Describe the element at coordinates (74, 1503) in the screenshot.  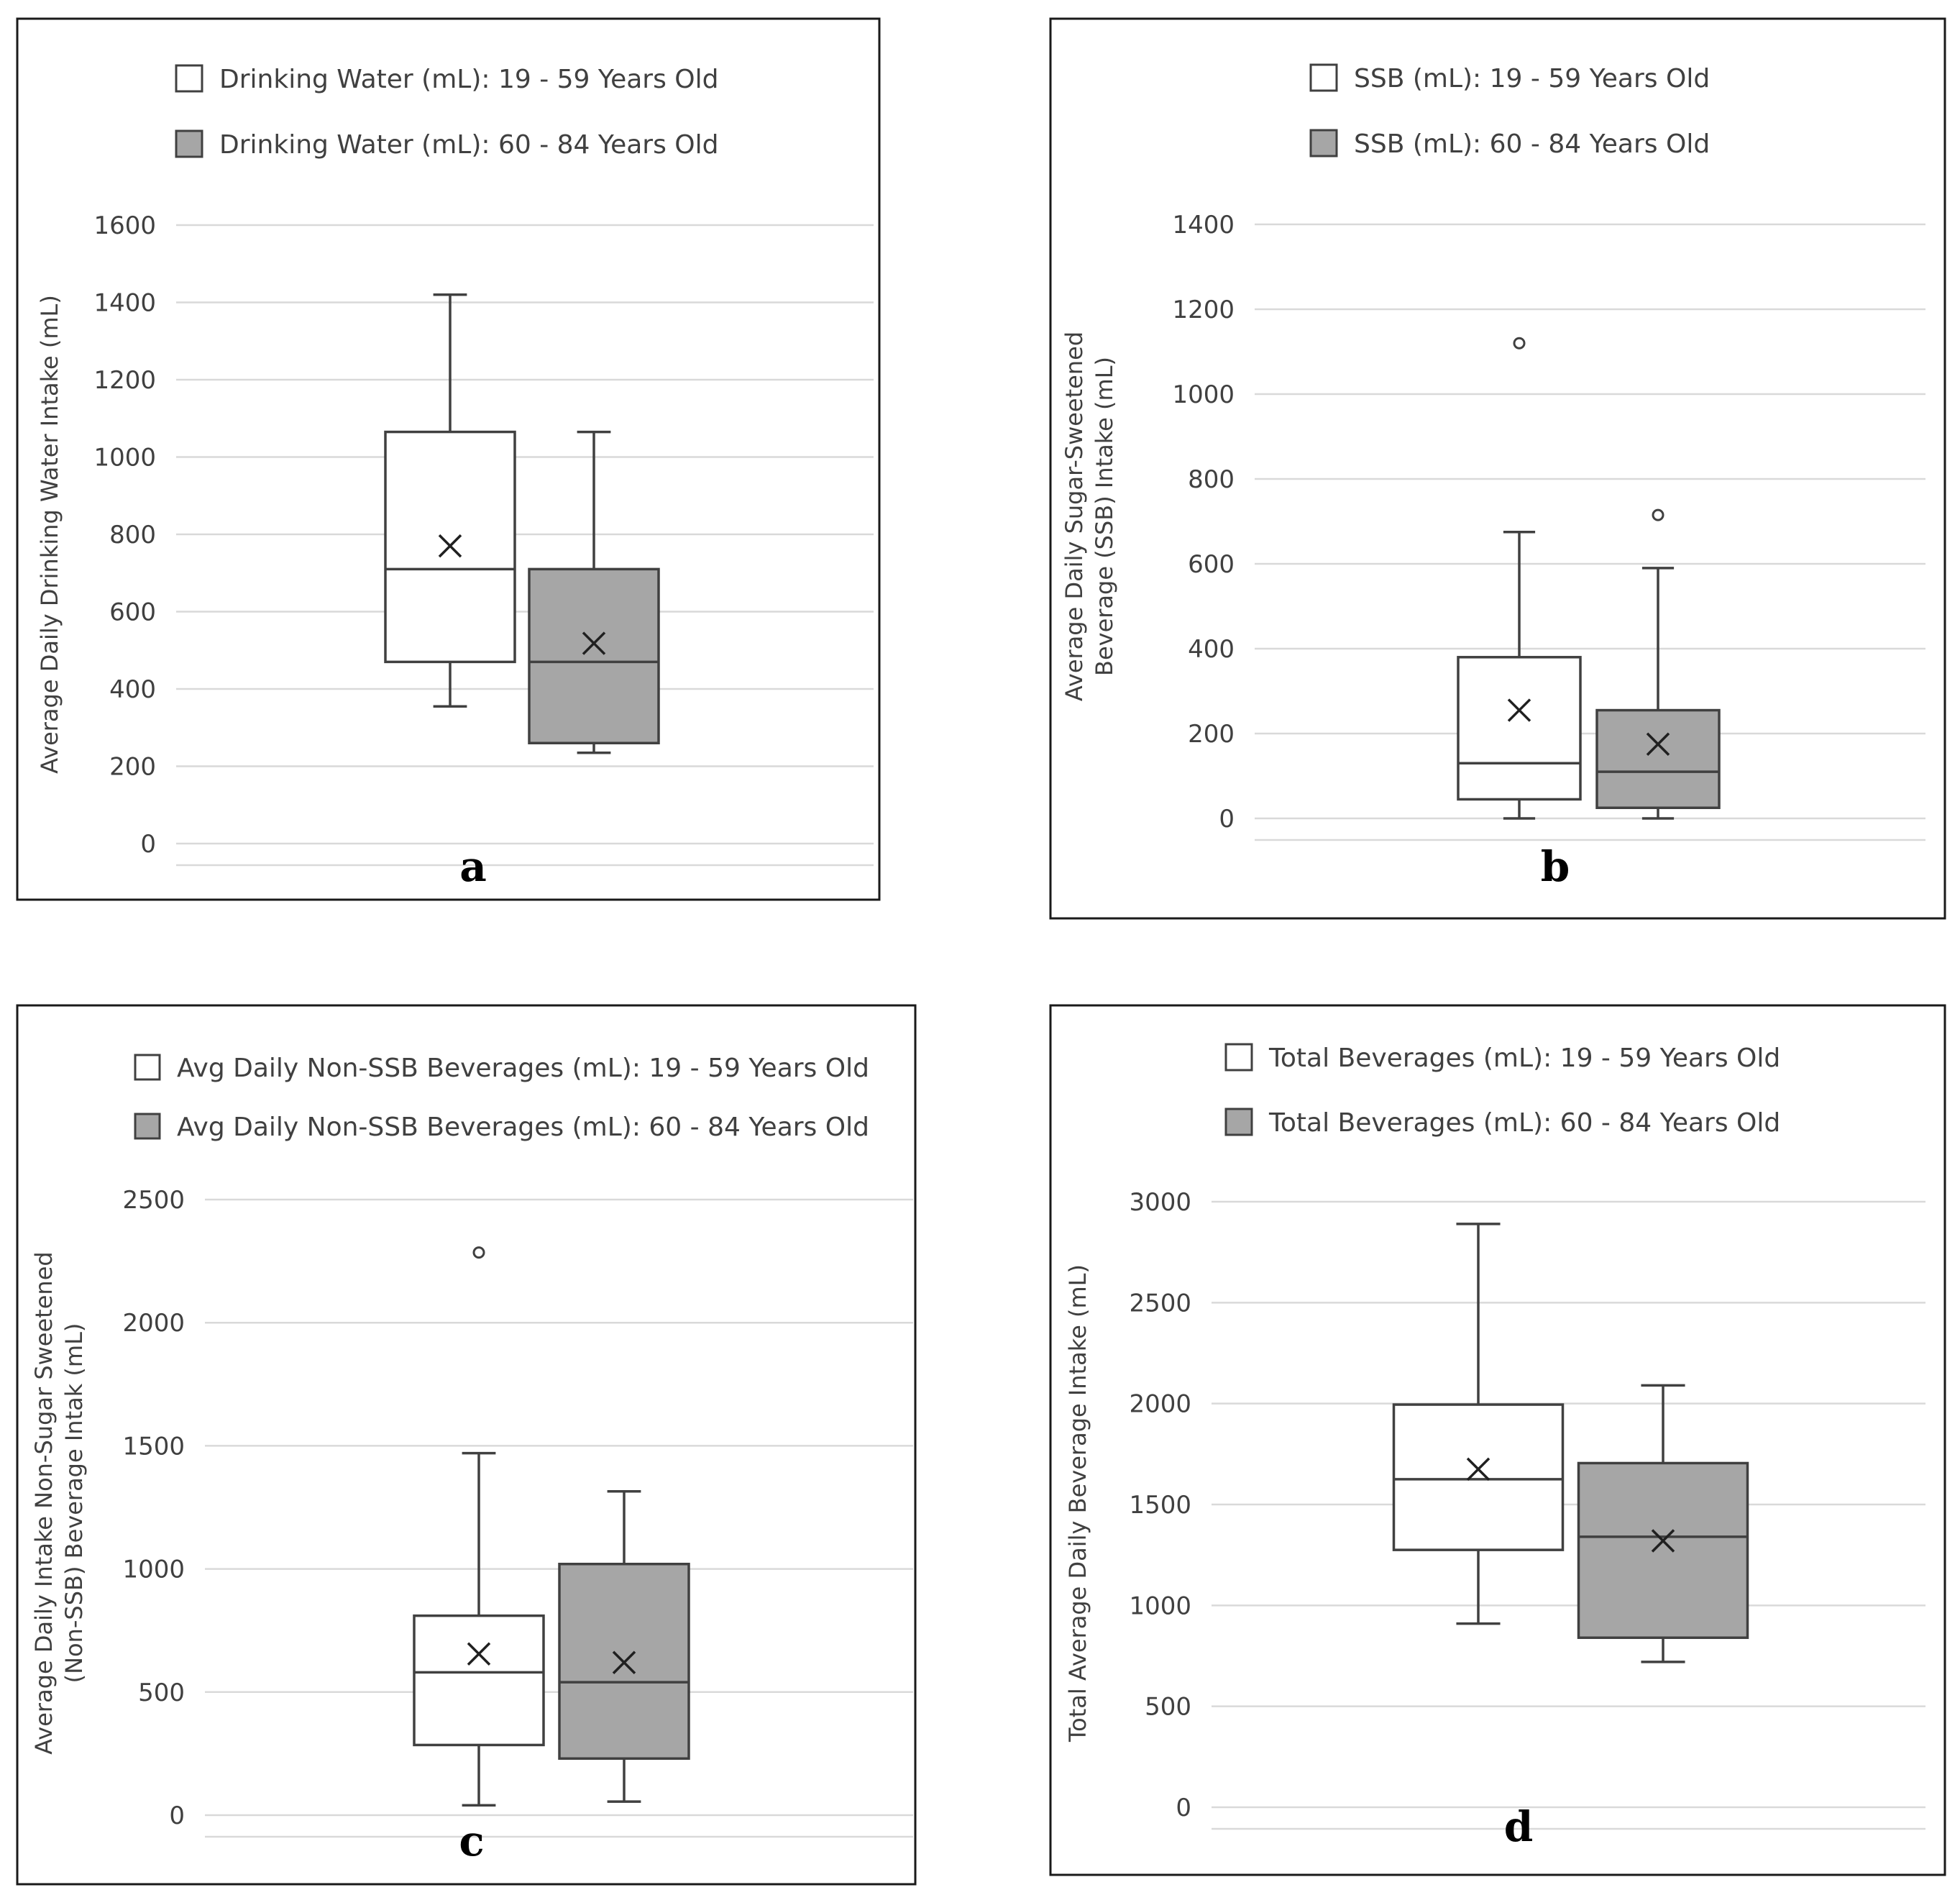
I see `y-axis-label-line: (Non-SSB) Beverage Intak (mL)` at that location.